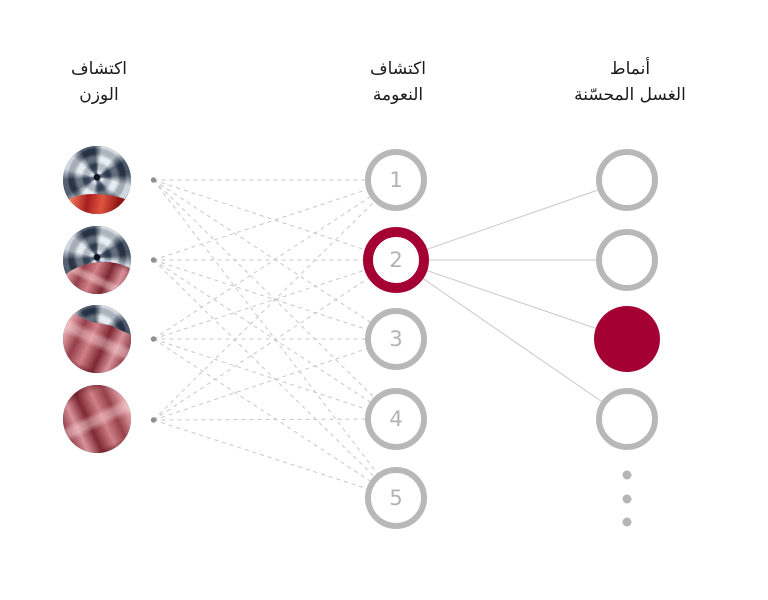 The width and height of the screenshot is (768, 600). I want to click on hidden-node-3: 3, so click(396, 339).